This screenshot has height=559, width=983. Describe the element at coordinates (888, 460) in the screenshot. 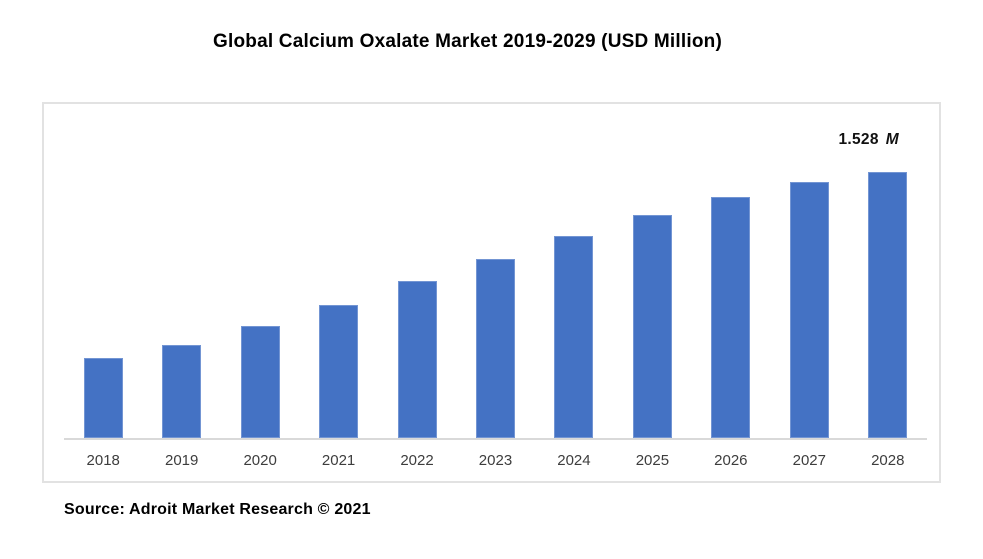

I see `x-tick-label-2028: 2028` at that location.